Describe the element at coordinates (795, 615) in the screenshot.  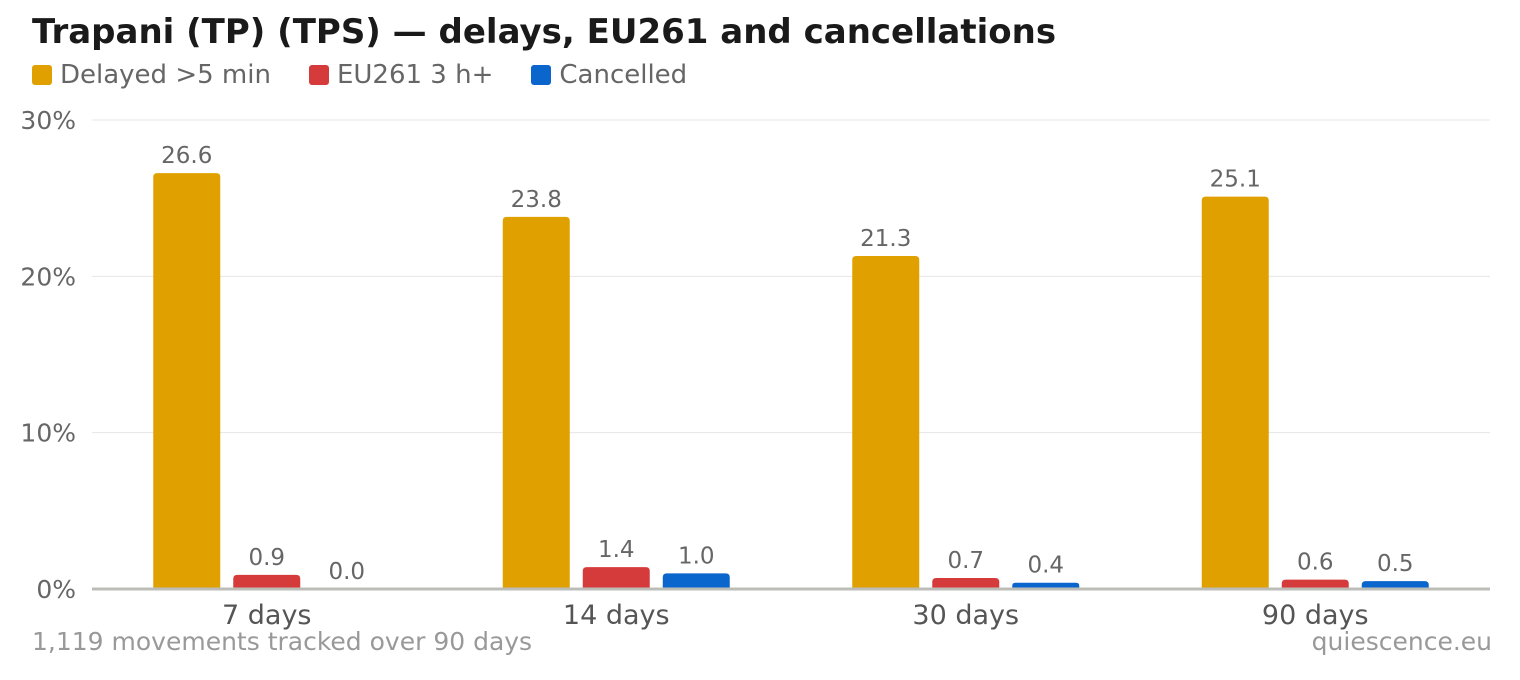
I see `x-axis-ticks: 7 days 14 days 30 days 90 days` at that location.